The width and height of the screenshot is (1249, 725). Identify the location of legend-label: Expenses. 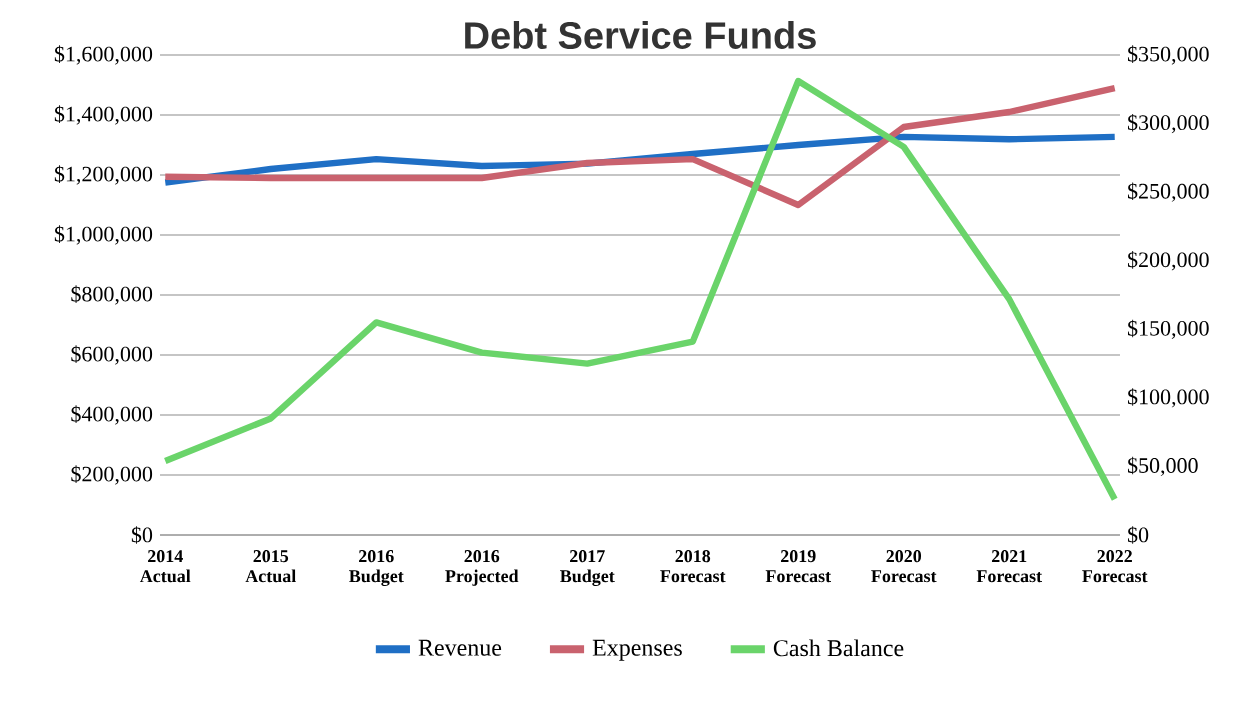
(637, 650).